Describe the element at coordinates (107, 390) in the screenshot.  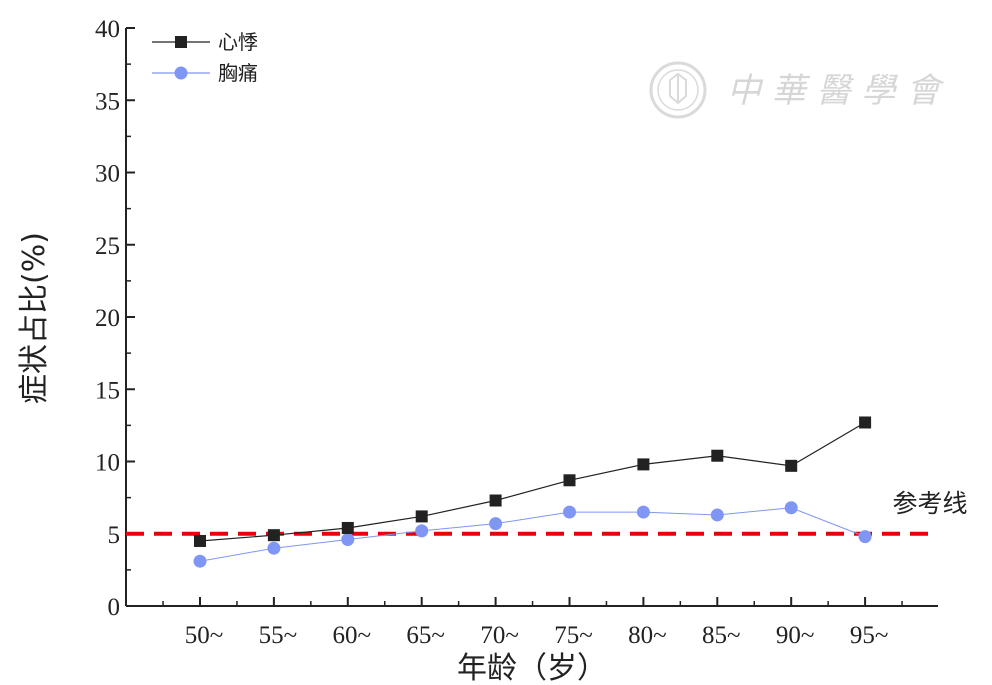
I see `y-tick-label: 15` at that location.